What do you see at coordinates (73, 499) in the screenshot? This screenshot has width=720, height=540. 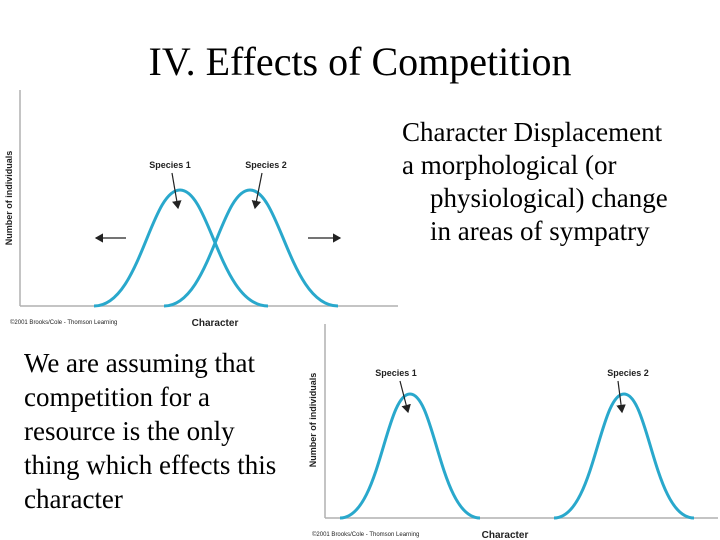 I see `assumption-line: character` at bounding box center [73, 499].